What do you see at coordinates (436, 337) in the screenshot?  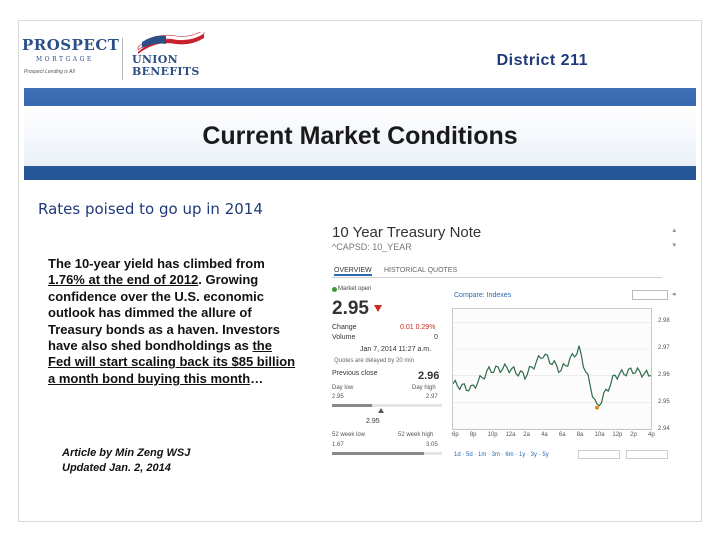 I see `volume-value: 0` at bounding box center [436, 337].